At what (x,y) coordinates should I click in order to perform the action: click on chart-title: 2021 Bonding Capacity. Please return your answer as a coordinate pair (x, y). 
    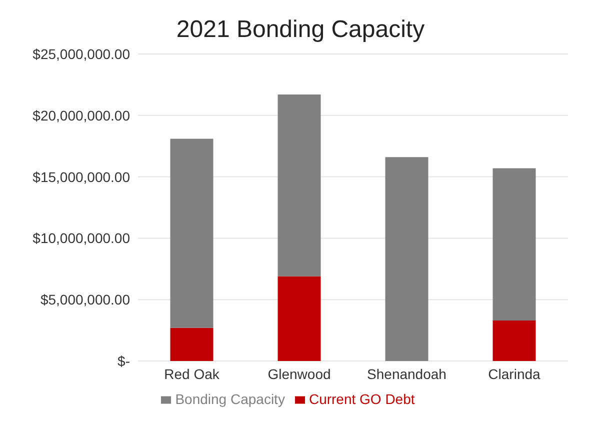
    Looking at the image, I should click on (300, 29).